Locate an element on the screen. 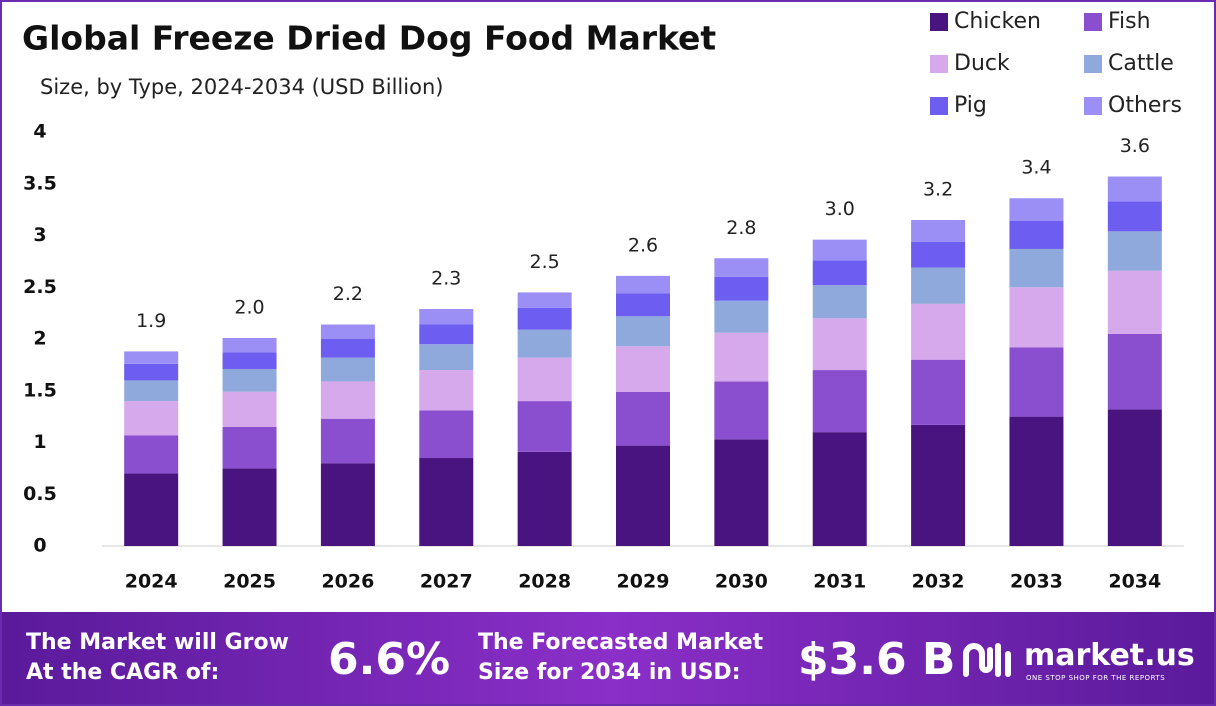 The height and width of the screenshot is (706, 1216). total-label: 3.6 is located at coordinates (1135, 146).